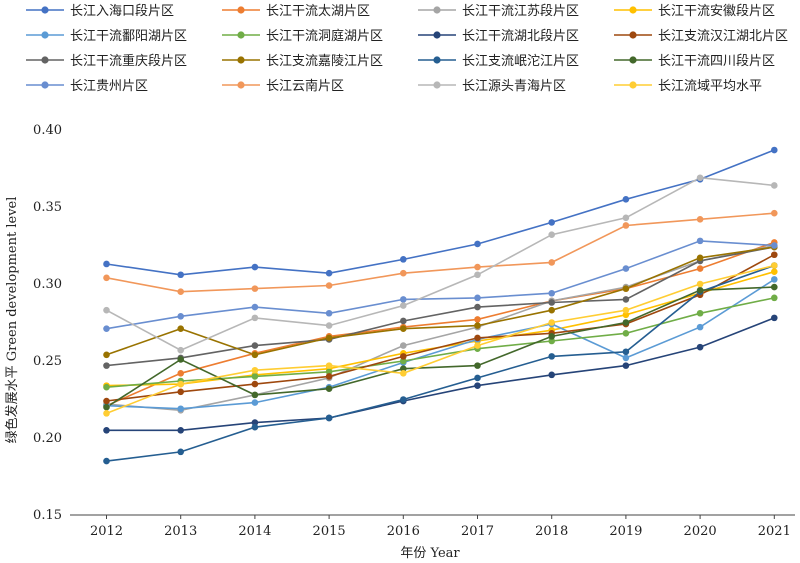  I want to click on data-point-s10-2019, so click(626, 352).